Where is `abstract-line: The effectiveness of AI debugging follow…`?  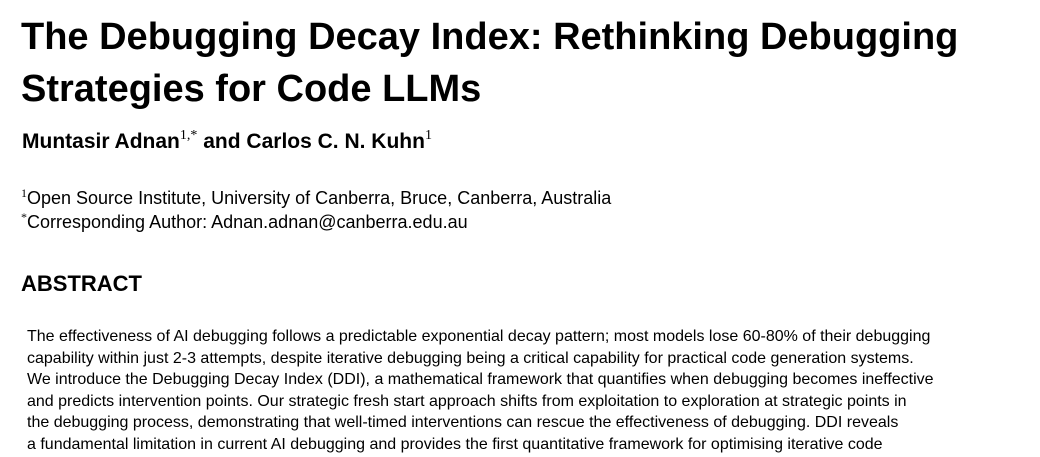 abstract-line: The effectiveness of AI debugging follow… is located at coordinates (479, 336).